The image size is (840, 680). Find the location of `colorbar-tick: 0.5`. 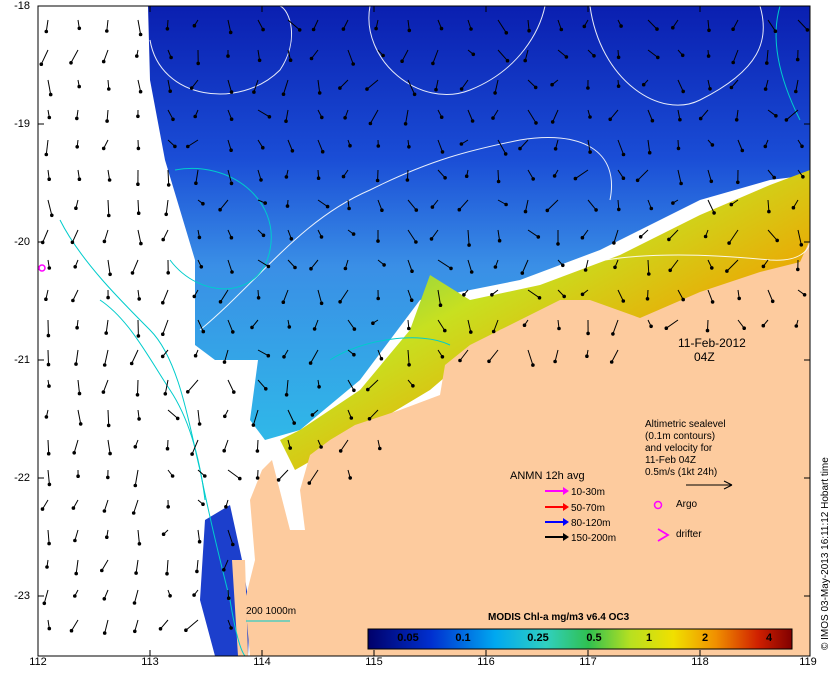

colorbar-tick: 0.5 is located at coordinates (594, 638).